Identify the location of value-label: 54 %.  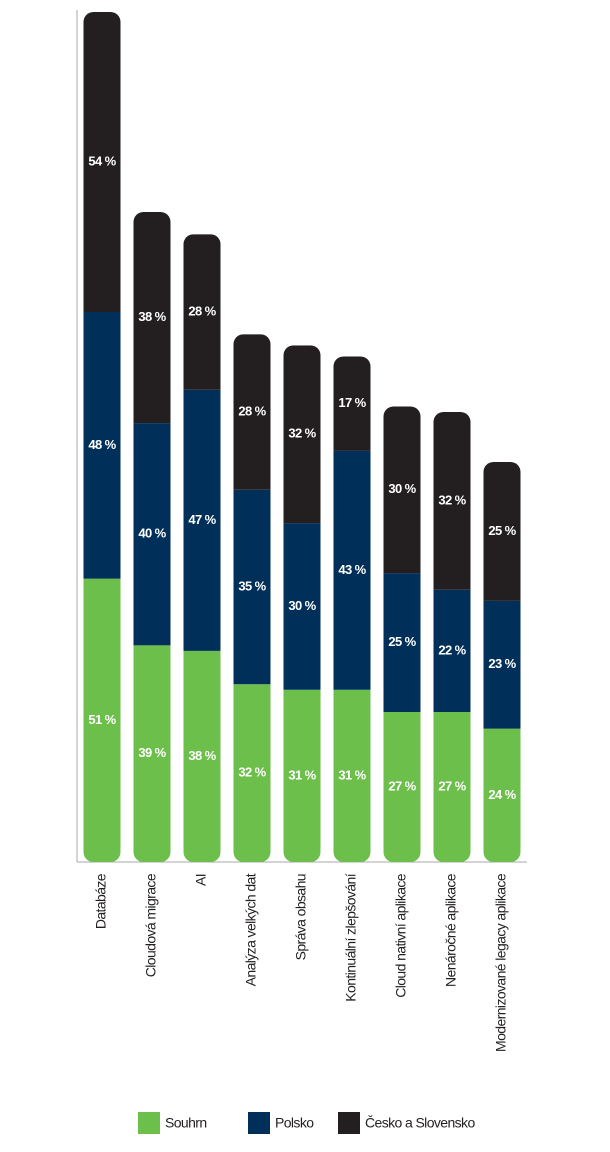
(102, 160).